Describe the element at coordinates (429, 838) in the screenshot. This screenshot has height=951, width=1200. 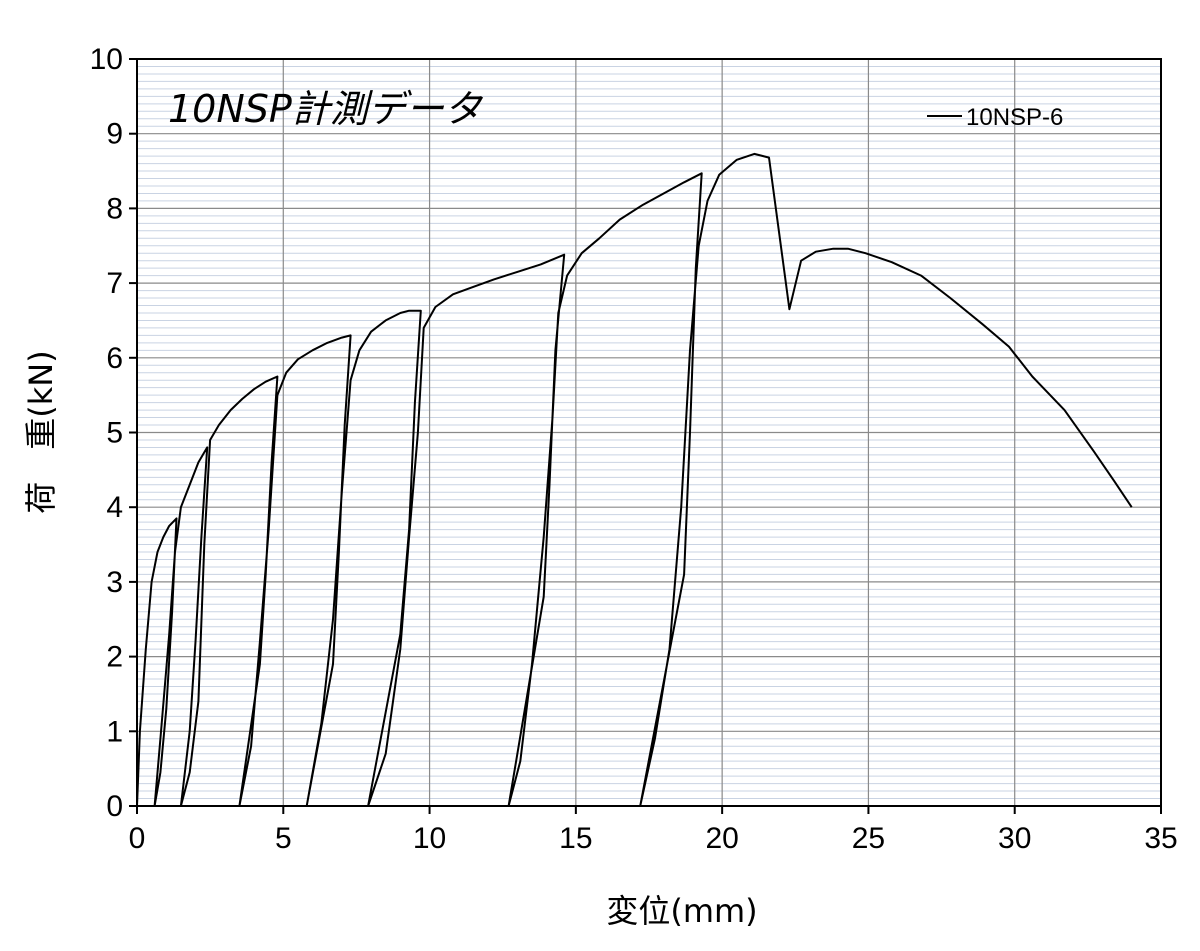
I see `x-tick-label: 10` at that location.